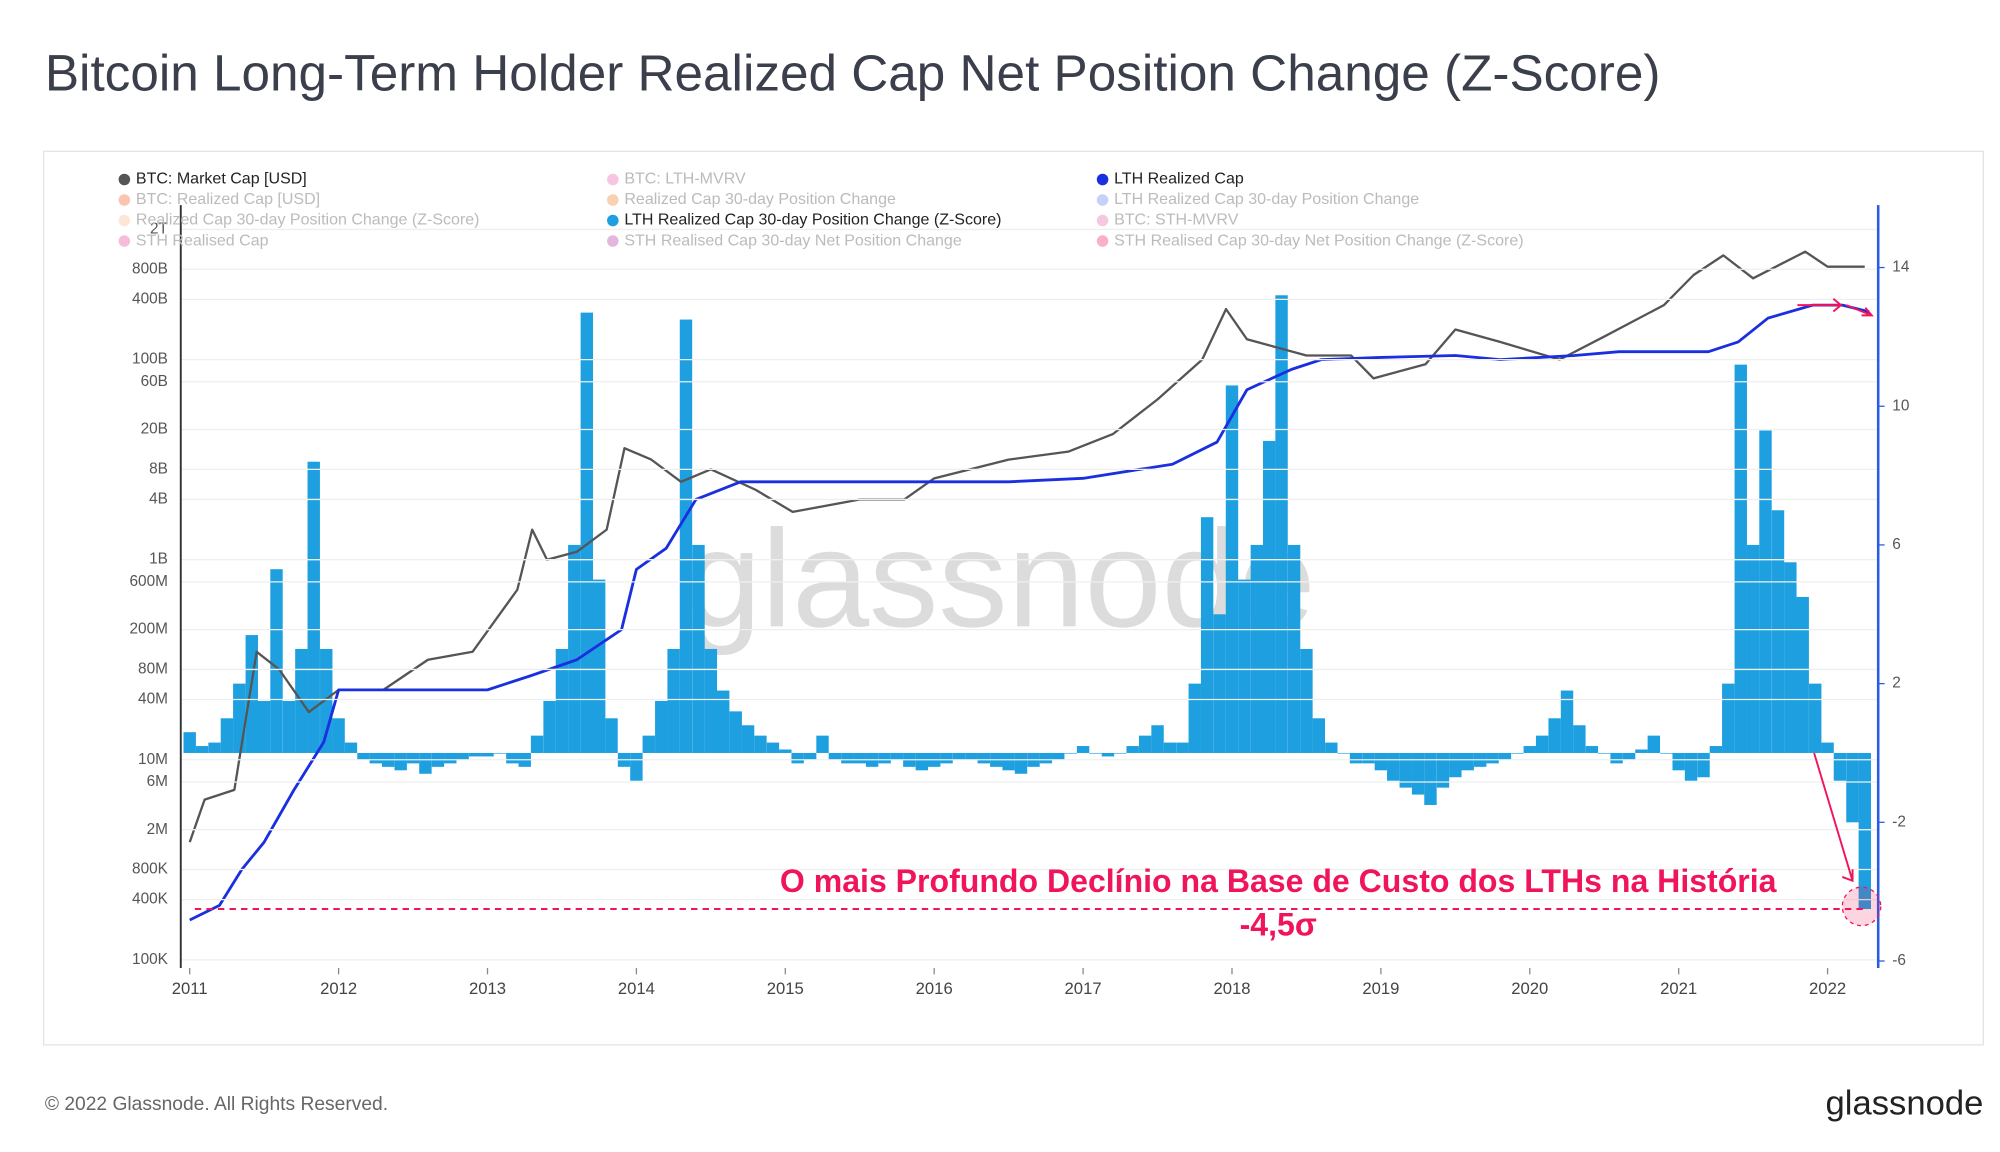  Describe the element at coordinates (338, 988) in the screenshot. I see `x-tick-label: 2012` at that location.